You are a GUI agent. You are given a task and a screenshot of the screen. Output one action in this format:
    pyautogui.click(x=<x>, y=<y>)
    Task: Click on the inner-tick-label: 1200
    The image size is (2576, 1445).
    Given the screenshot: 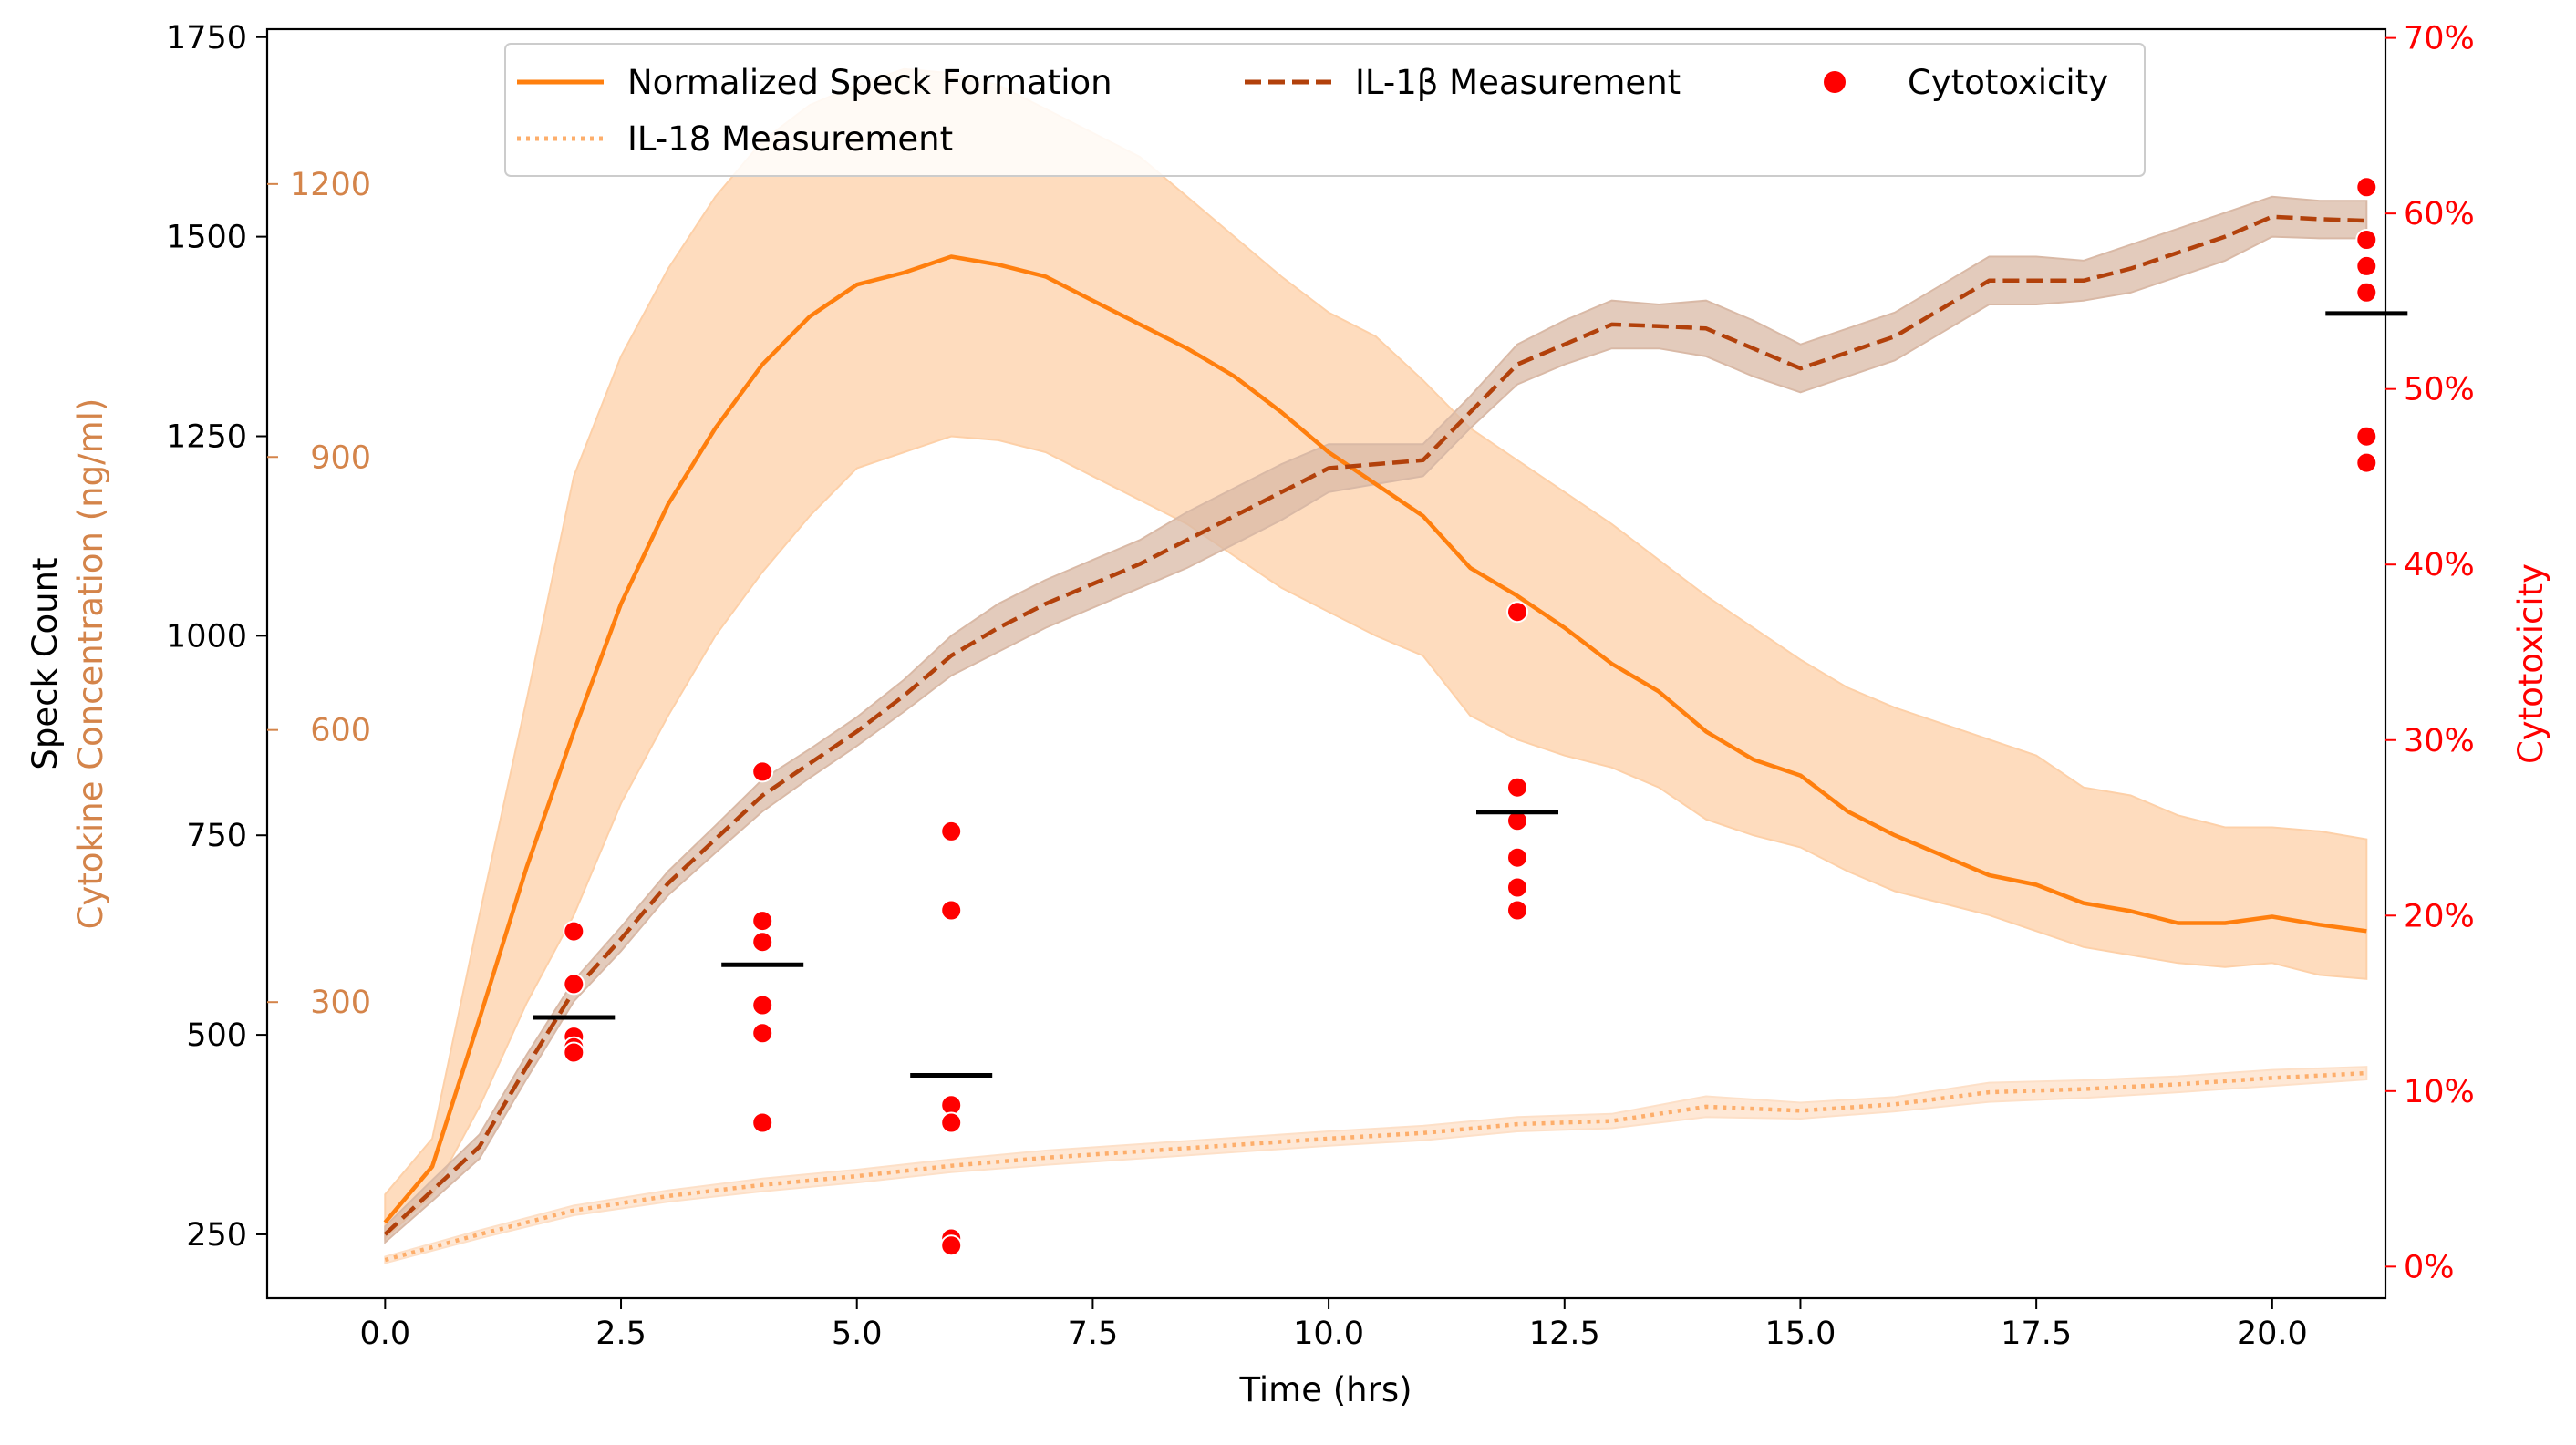 What is the action you would take?
    pyautogui.click(x=330, y=185)
    